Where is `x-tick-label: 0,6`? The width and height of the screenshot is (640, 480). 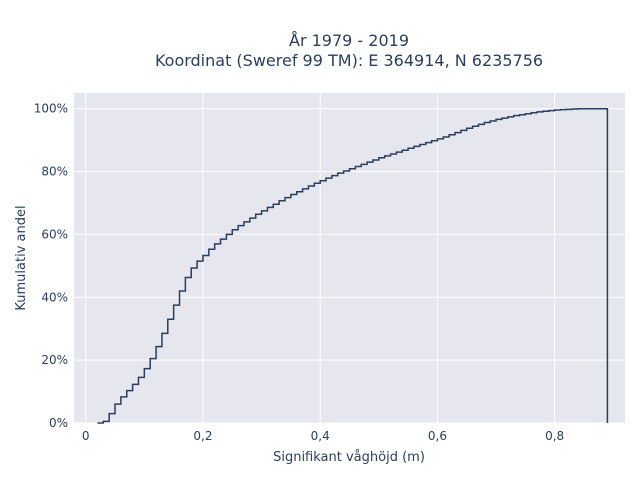 x-tick-label: 0,6 is located at coordinates (437, 436).